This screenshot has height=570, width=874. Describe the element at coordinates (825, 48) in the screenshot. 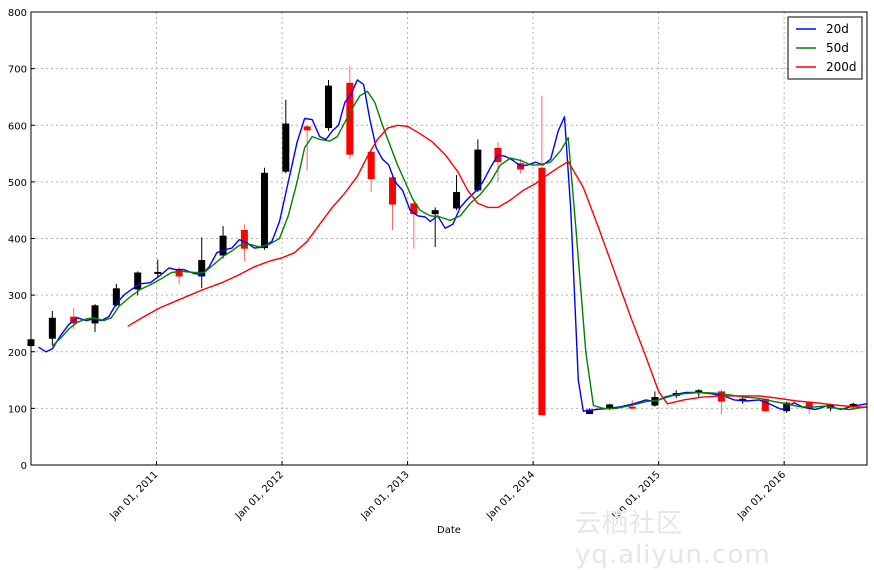

I see `legend: 20d 50d 200d` at that location.